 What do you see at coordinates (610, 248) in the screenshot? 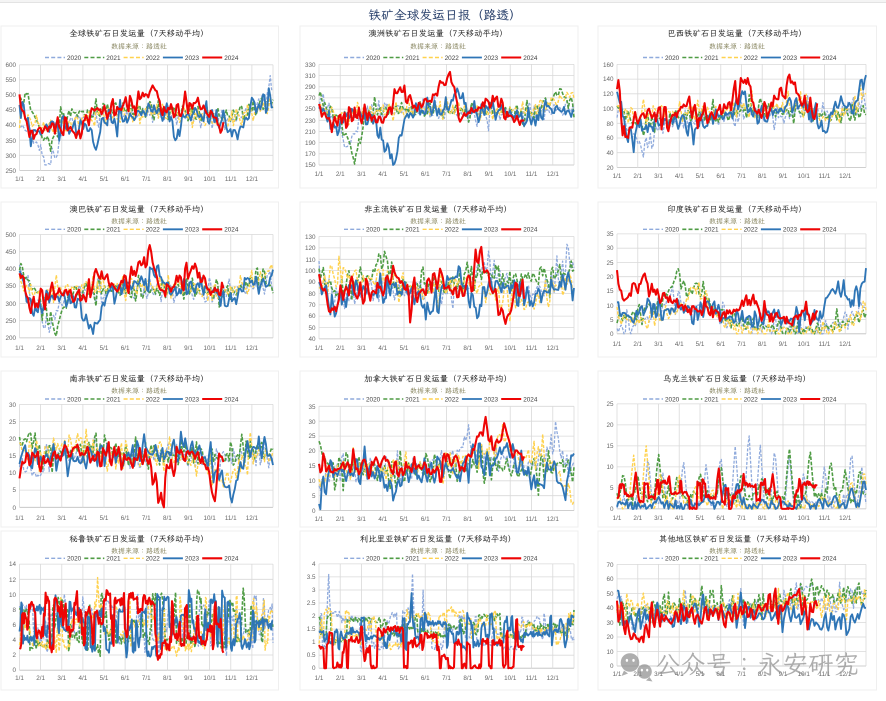
I see `svg-text: 30` at bounding box center [610, 248].